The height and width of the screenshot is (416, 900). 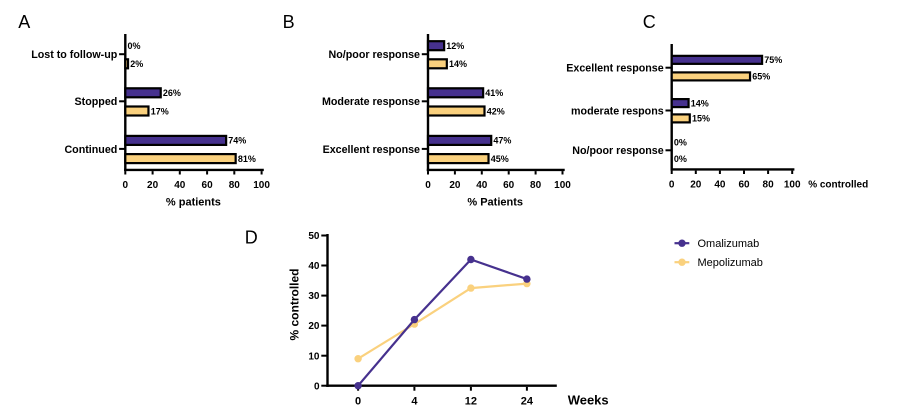 What do you see at coordinates (237, 141) in the screenshot?
I see `svg-text: 74%` at bounding box center [237, 141].